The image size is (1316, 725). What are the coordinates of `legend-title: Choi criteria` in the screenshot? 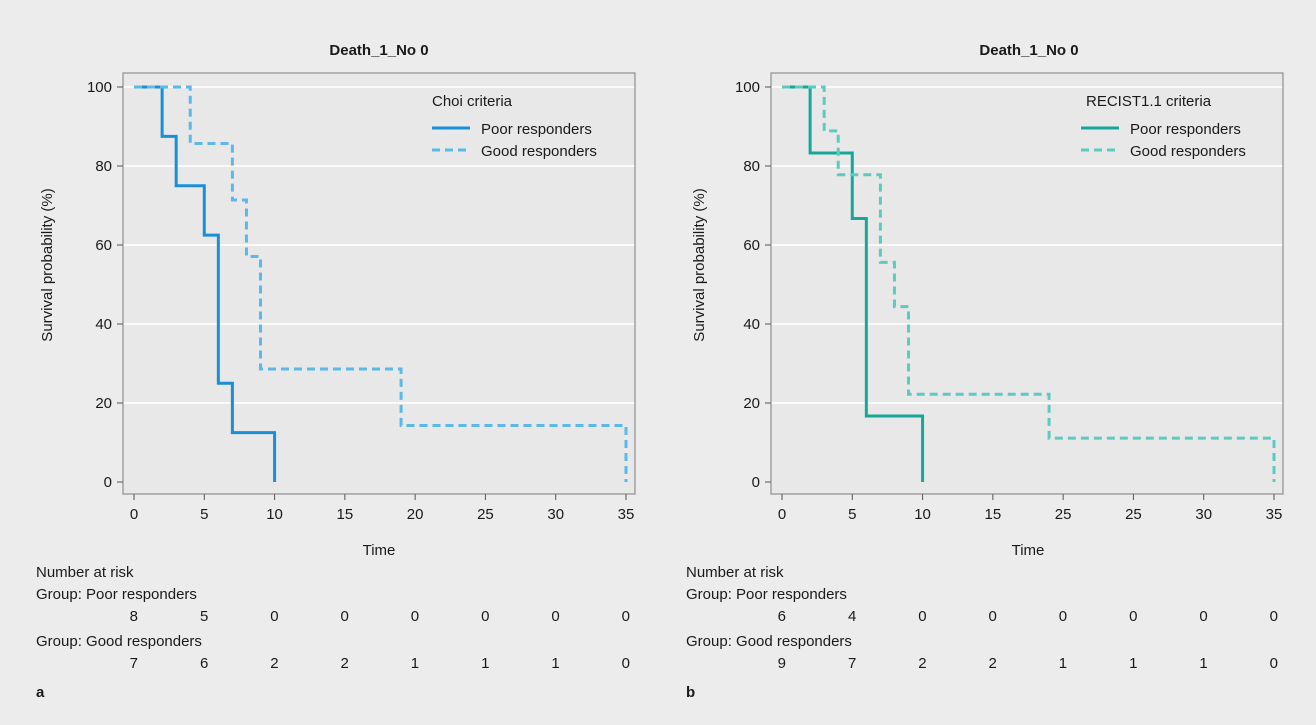 It's located at (472, 101).